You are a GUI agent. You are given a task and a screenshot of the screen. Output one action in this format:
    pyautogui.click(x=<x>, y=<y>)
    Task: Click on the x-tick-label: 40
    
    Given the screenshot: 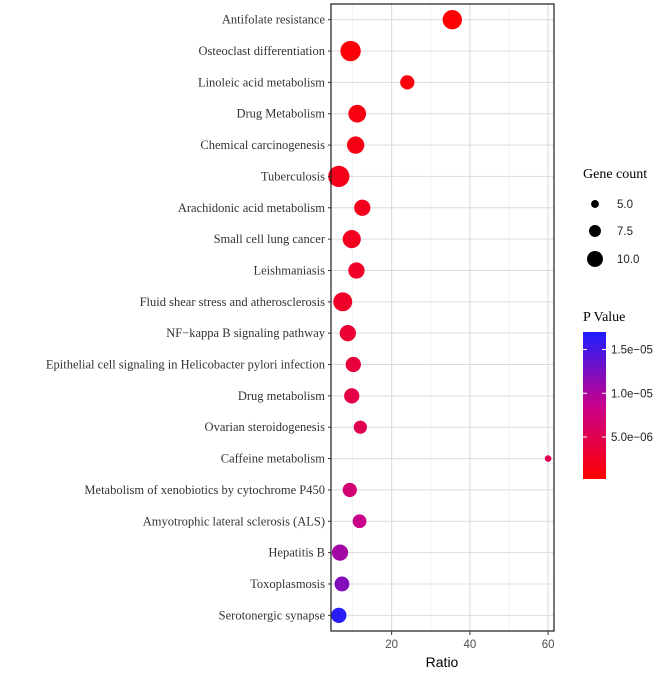 What is the action you would take?
    pyautogui.click(x=469, y=645)
    